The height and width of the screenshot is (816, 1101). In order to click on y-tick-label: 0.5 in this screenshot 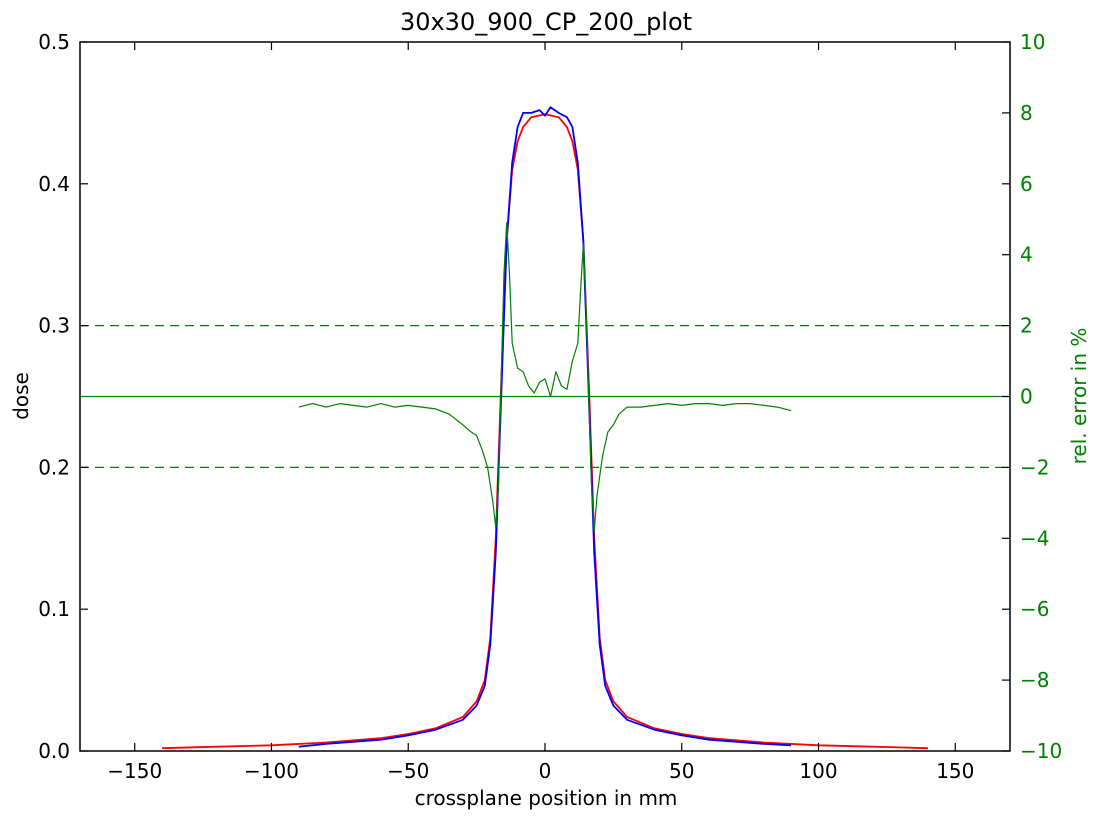, I will do `click(54, 42)`.